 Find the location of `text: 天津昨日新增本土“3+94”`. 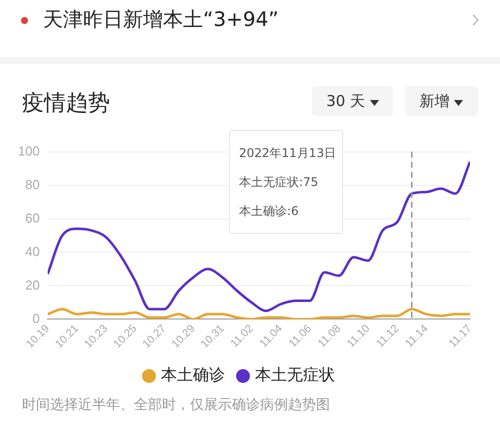

text: 天津昨日新增本土“3+94” is located at coordinates (161, 19).